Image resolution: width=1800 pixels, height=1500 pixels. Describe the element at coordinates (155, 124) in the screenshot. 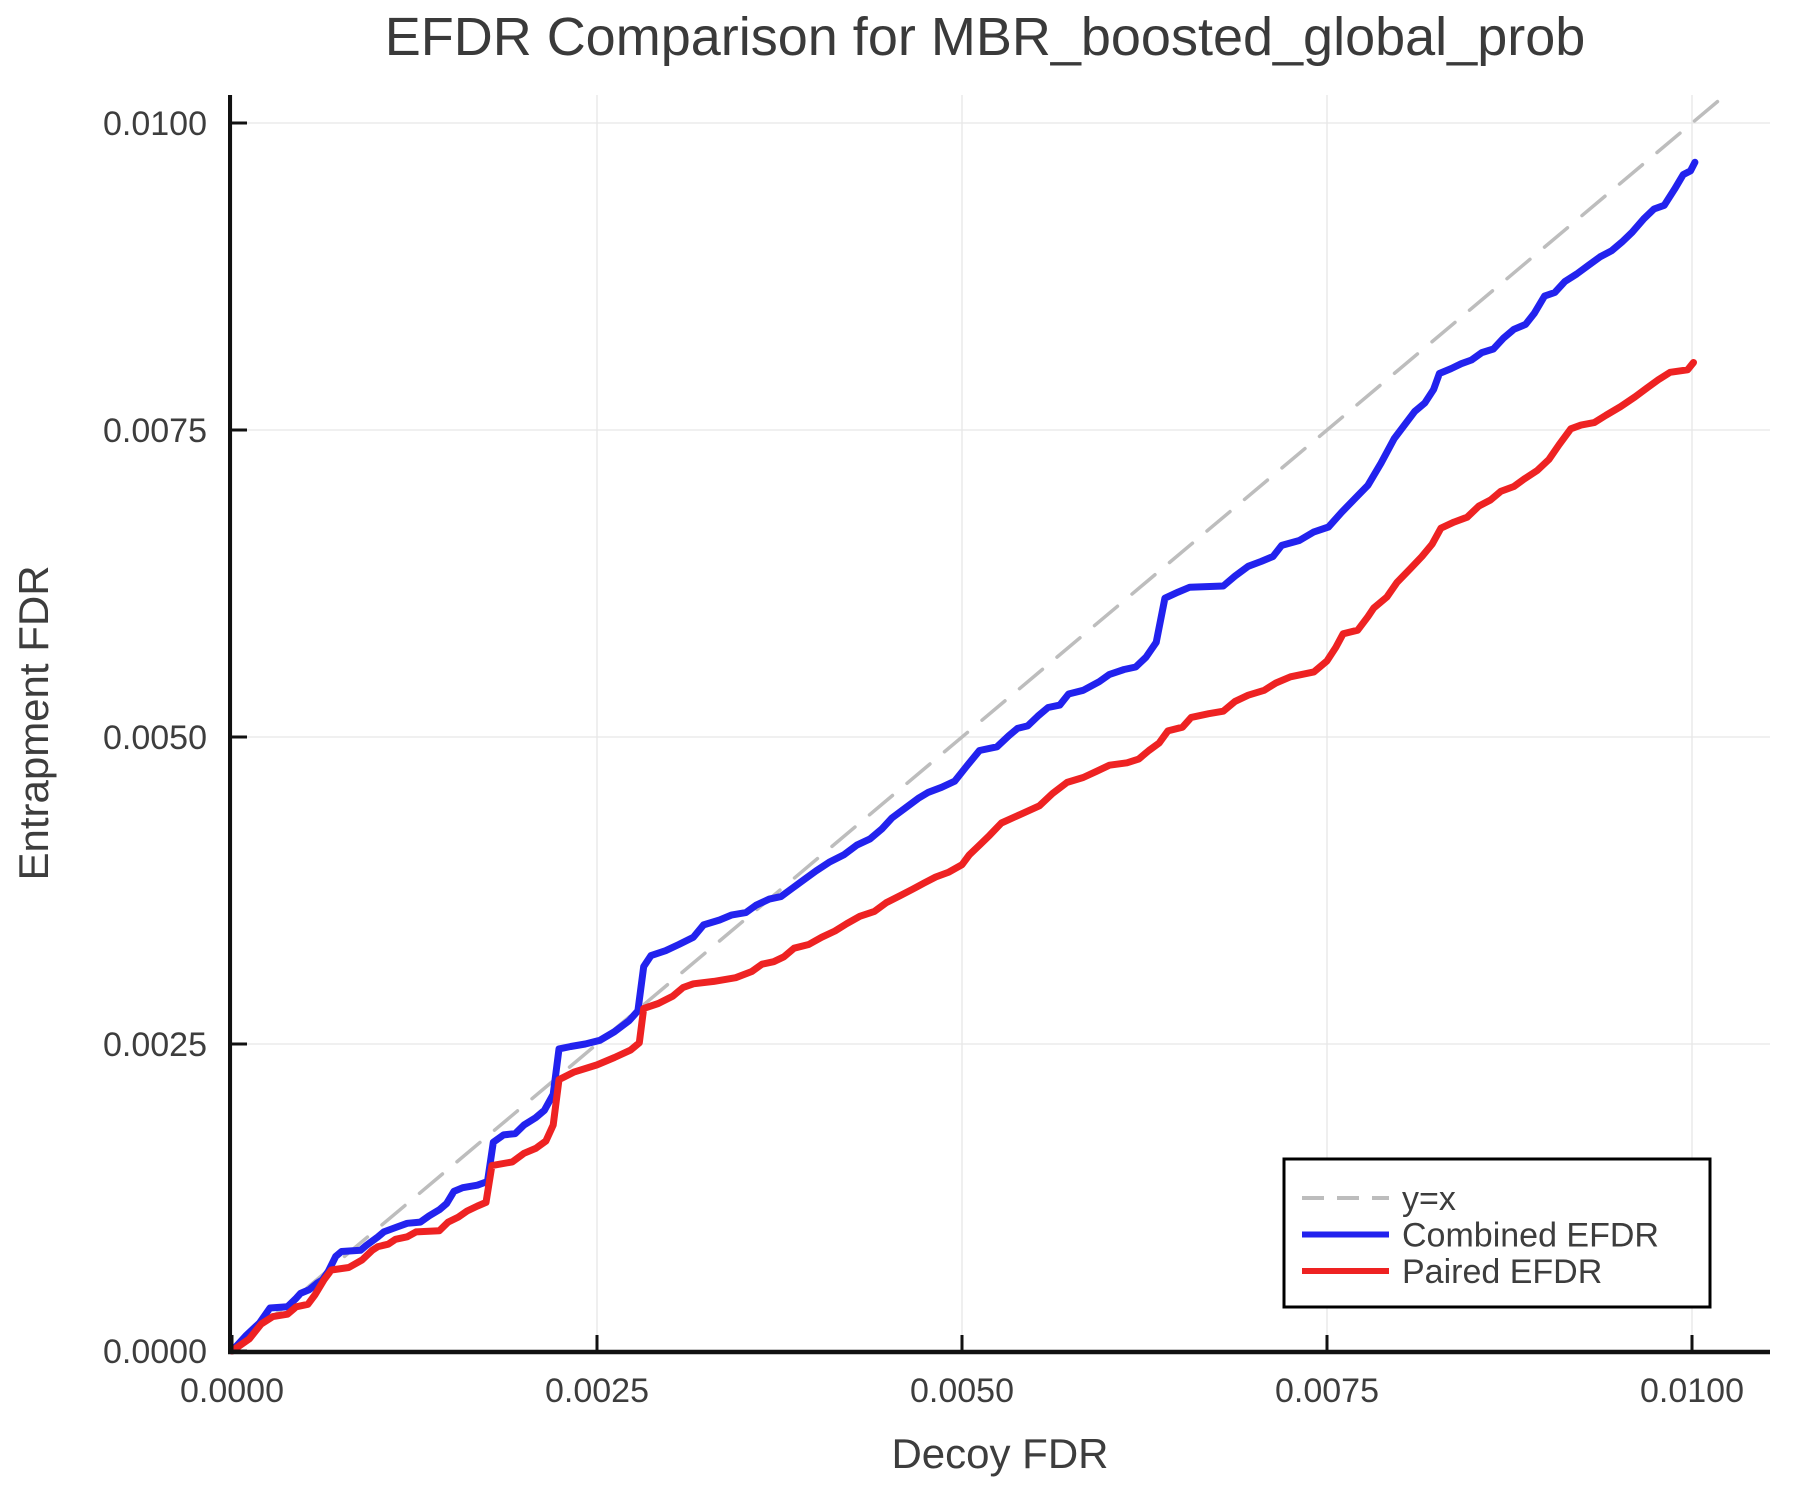

I see `y-tick-label: 0.0100` at that location.